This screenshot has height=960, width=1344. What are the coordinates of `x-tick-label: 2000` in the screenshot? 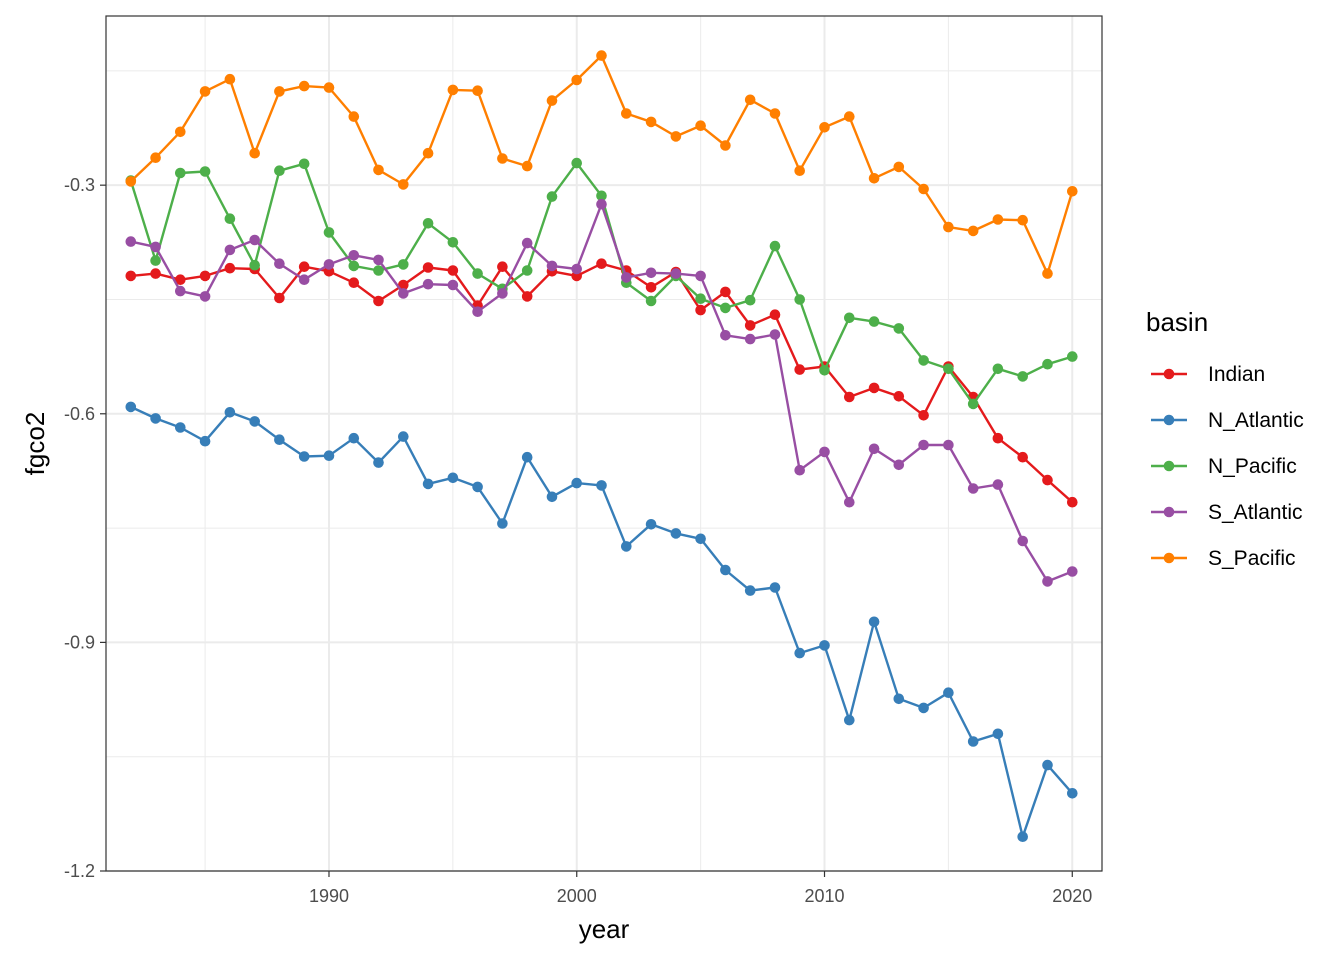 It's located at (577, 896).